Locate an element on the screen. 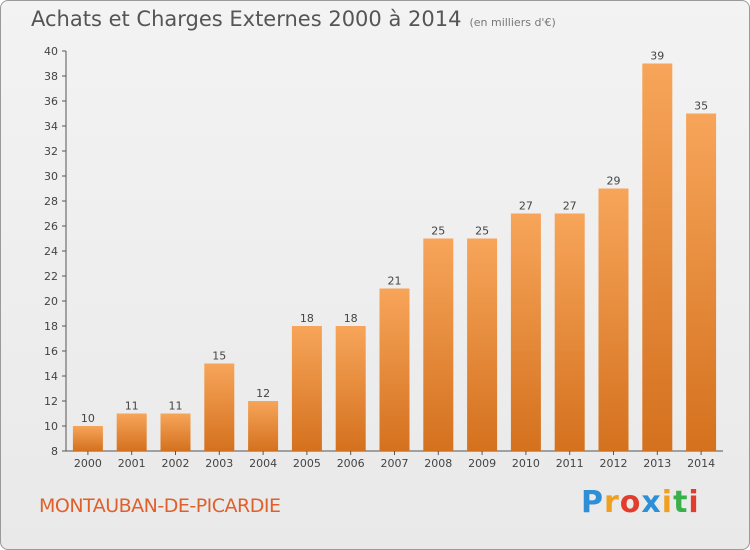 Image resolution: width=750 pixels, height=550 pixels. logo-letter: o is located at coordinates (630, 502).